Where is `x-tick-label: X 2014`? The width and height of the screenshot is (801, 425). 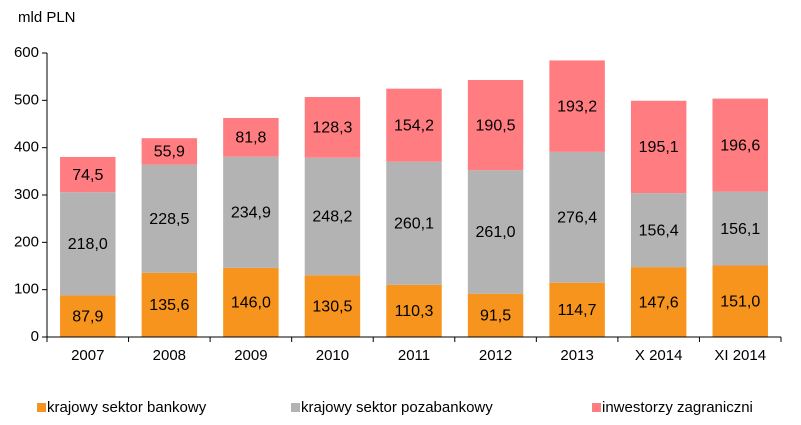 x-tick-label: X 2014 is located at coordinates (659, 355).